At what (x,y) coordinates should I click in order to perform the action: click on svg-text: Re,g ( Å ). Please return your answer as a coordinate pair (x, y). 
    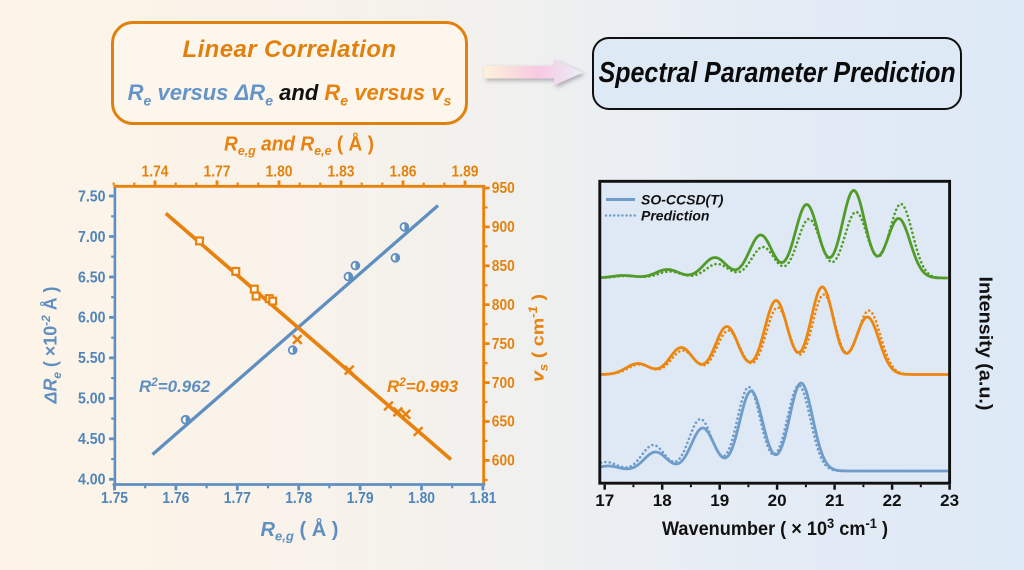
    Looking at the image, I should click on (300, 530).